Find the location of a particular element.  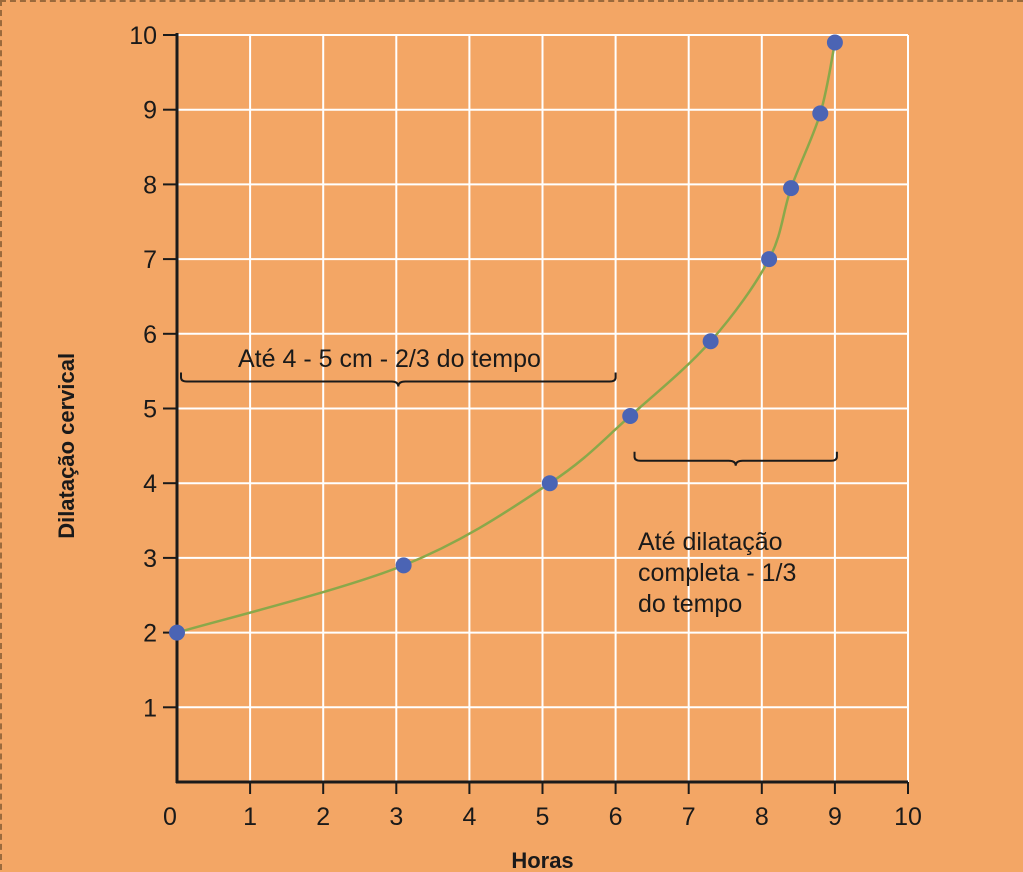

x-axis-title: Horas is located at coordinates (542, 860).